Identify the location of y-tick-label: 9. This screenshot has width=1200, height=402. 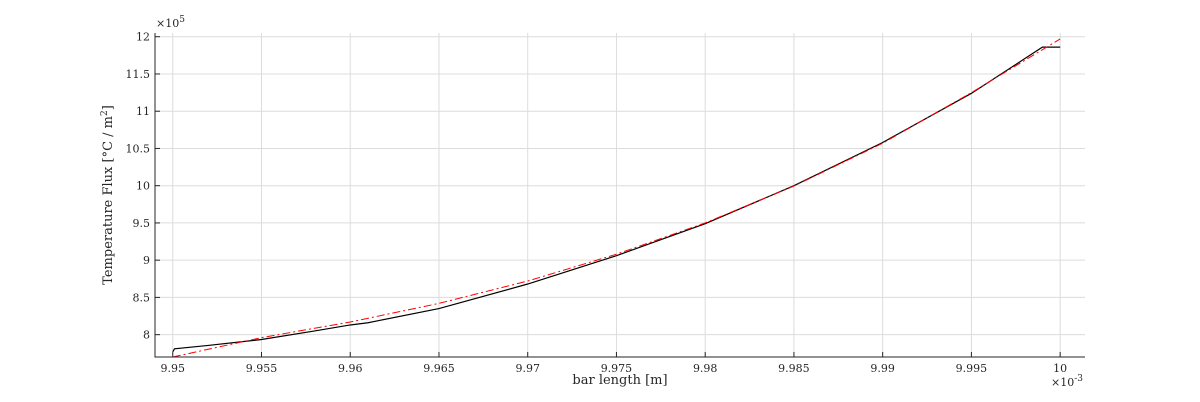
(146, 260).